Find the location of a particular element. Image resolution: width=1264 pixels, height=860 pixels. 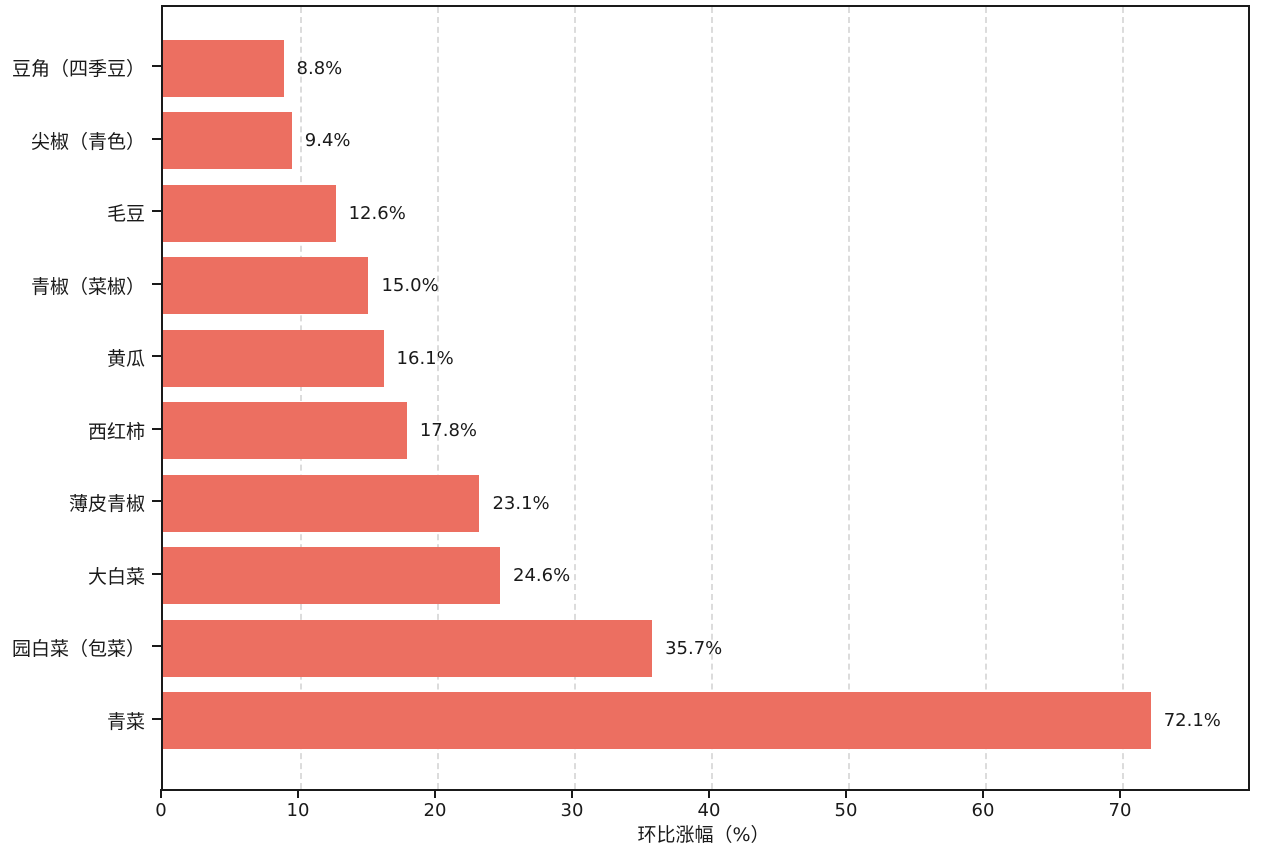

bar-豆角（四季豆） is located at coordinates (223, 68).